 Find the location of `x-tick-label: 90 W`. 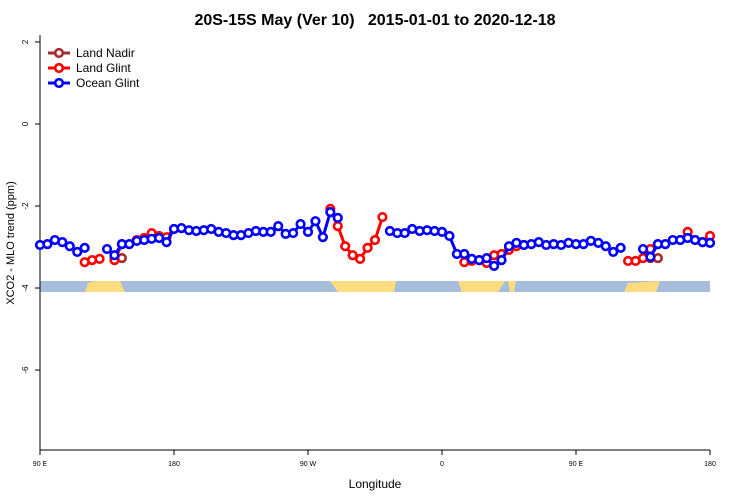

x-tick-label: 90 W is located at coordinates (308, 464).